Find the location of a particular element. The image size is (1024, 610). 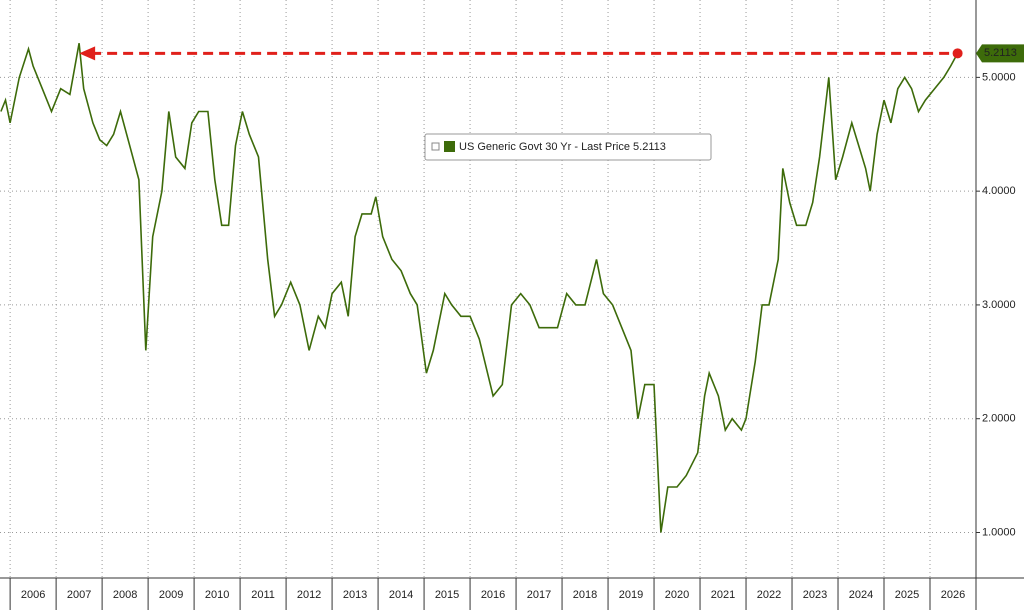

x-tick-label: 2022 is located at coordinates (769, 595).